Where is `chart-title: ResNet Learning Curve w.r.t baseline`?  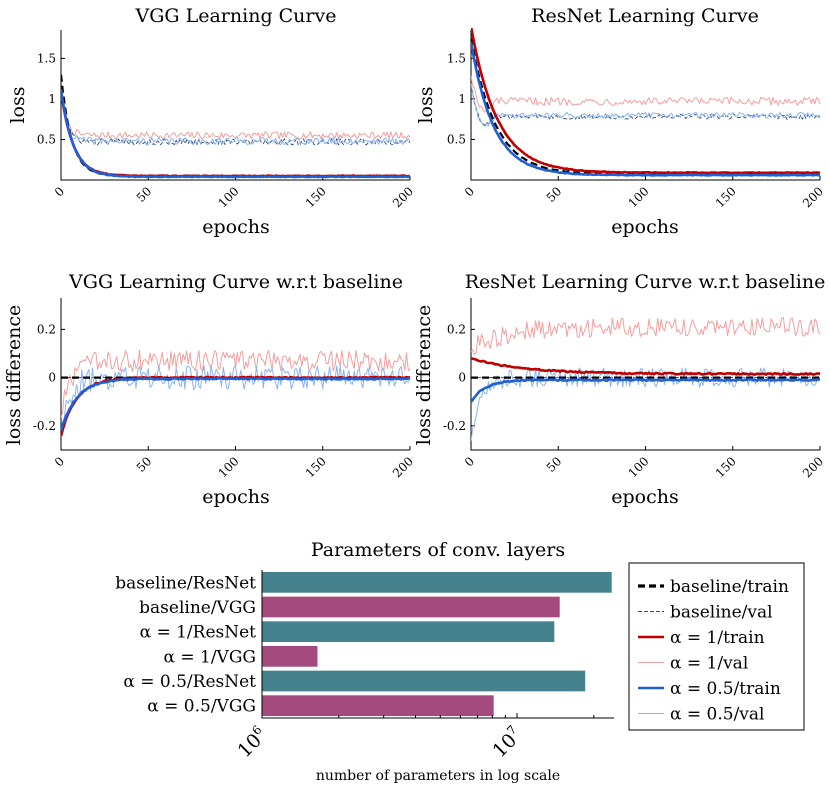
chart-title: ResNet Learning Curve w.r.t baseline is located at coordinates (645, 282).